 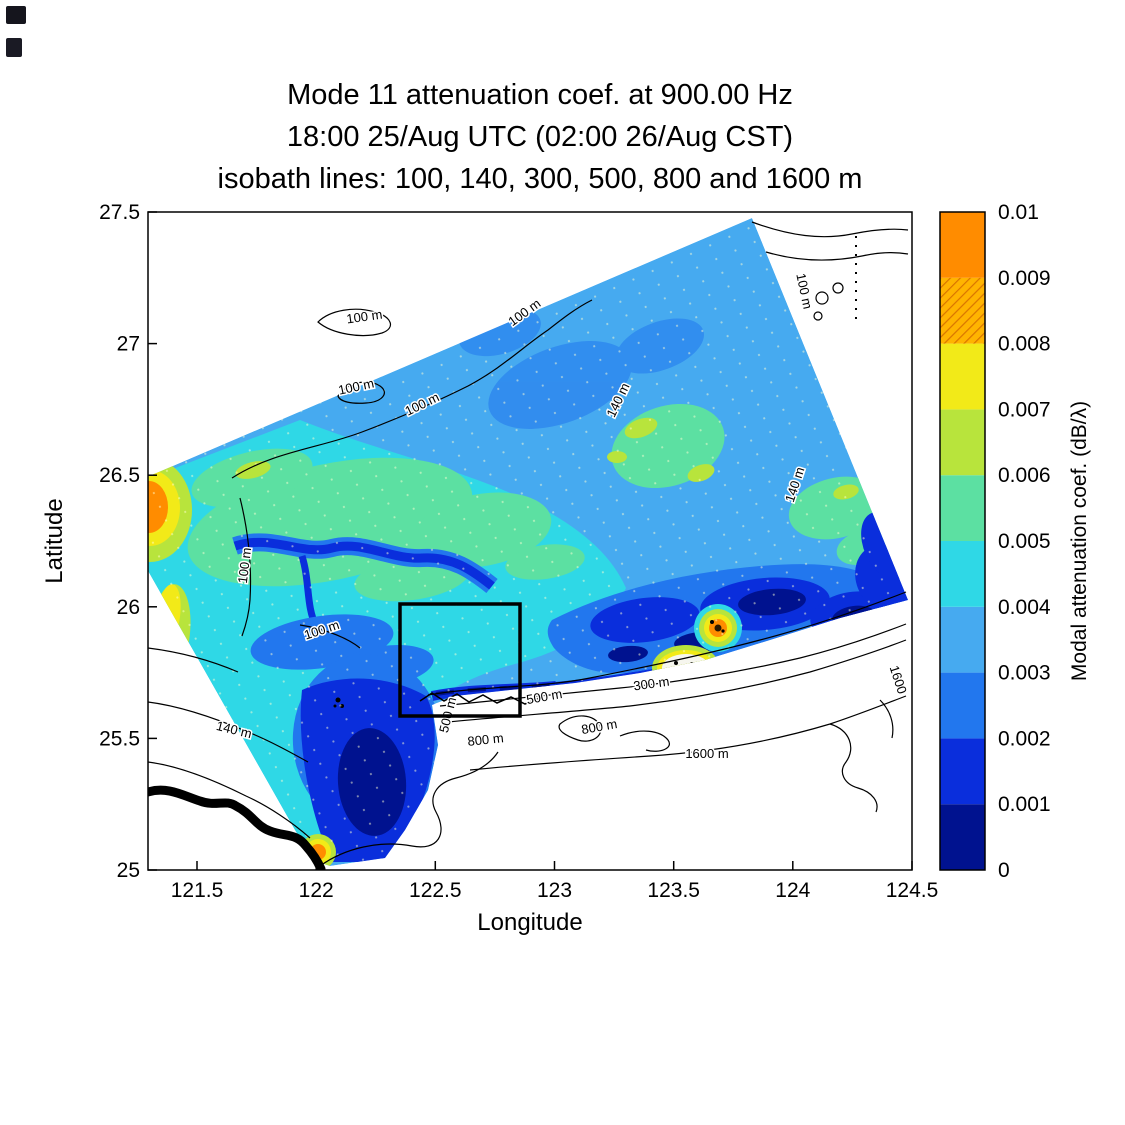 I want to click on title-line-1: Mode 11 attenuation coef. at 900.00 Hz, so click(x=540, y=95).